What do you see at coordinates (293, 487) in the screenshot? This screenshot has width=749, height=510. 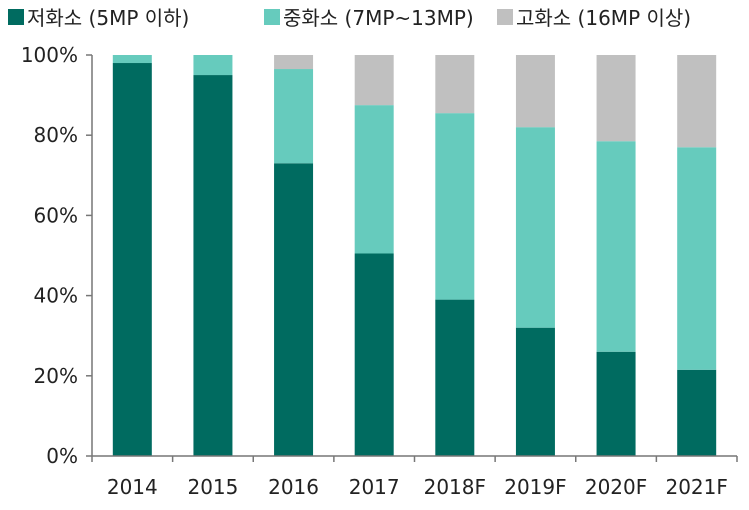 I see `x-tick-label: 2016` at bounding box center [293, 487].